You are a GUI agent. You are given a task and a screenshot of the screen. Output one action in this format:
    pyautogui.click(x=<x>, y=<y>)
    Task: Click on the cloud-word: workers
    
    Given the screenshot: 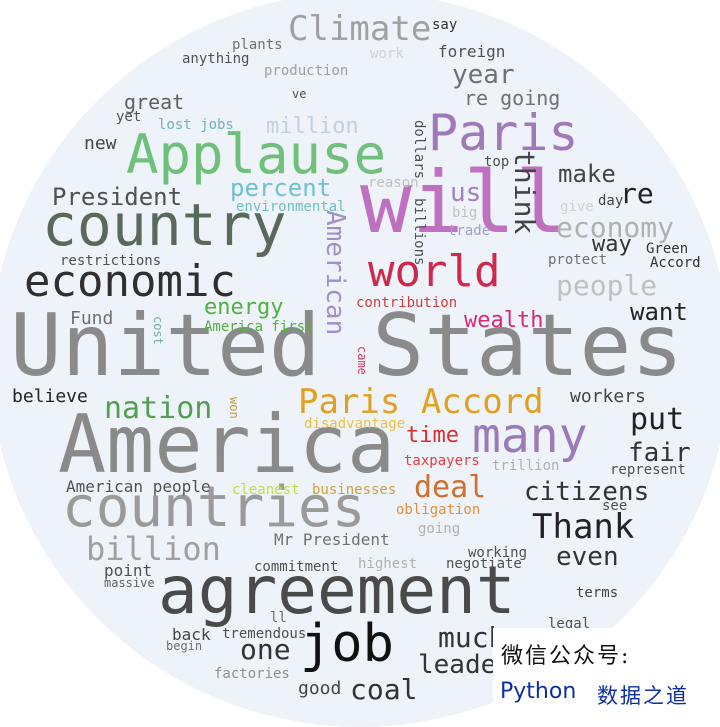 What is the action you would take?
    pyautogui.click(x=608, y=396)
    